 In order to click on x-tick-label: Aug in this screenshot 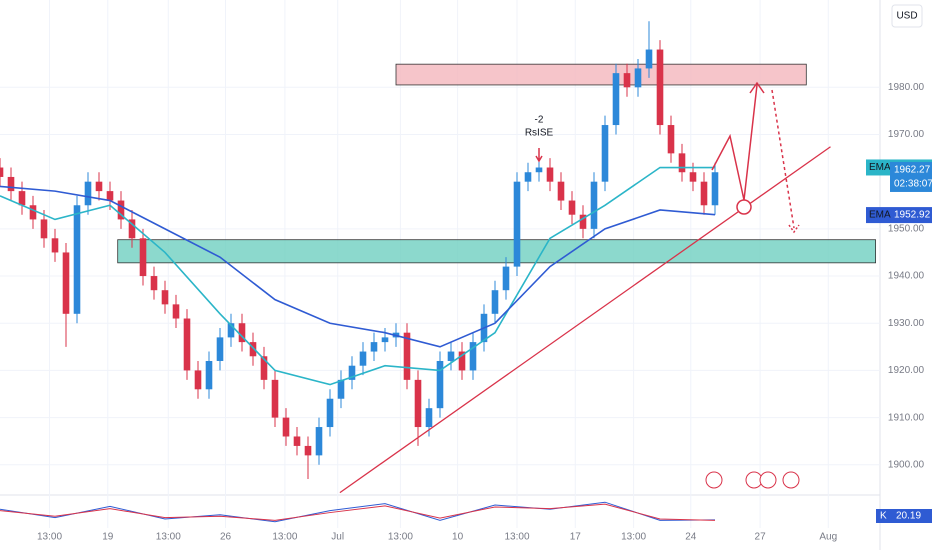, I will do `click(828, 537)`.